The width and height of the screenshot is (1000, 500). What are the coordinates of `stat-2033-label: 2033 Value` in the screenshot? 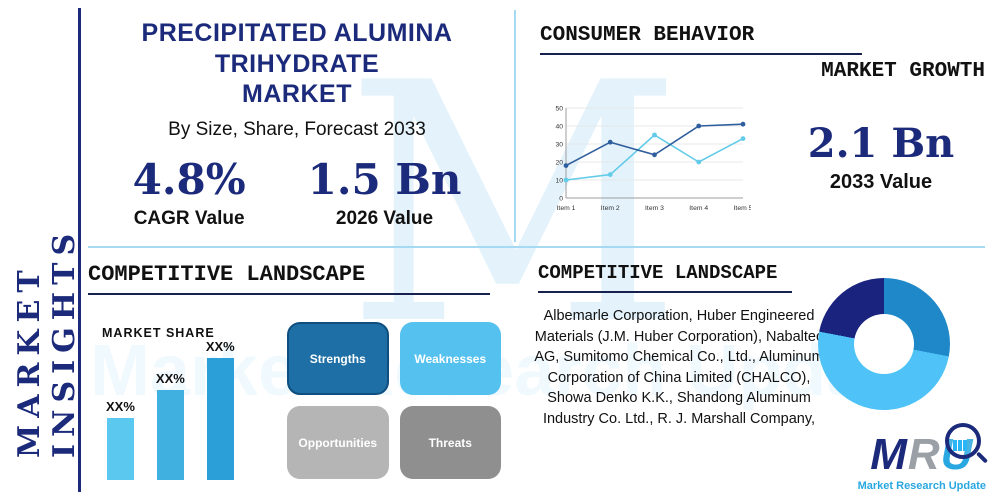 It's located at (881, 182).